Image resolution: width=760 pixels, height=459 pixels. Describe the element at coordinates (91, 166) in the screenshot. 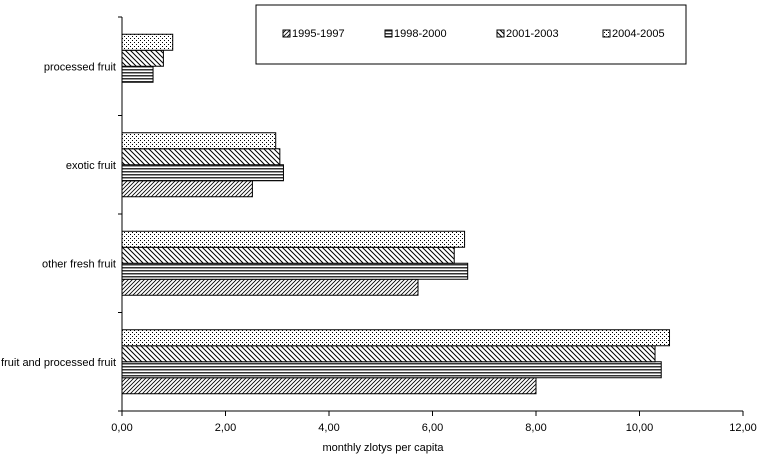

I see `category-label: exotic fruit` at that location.